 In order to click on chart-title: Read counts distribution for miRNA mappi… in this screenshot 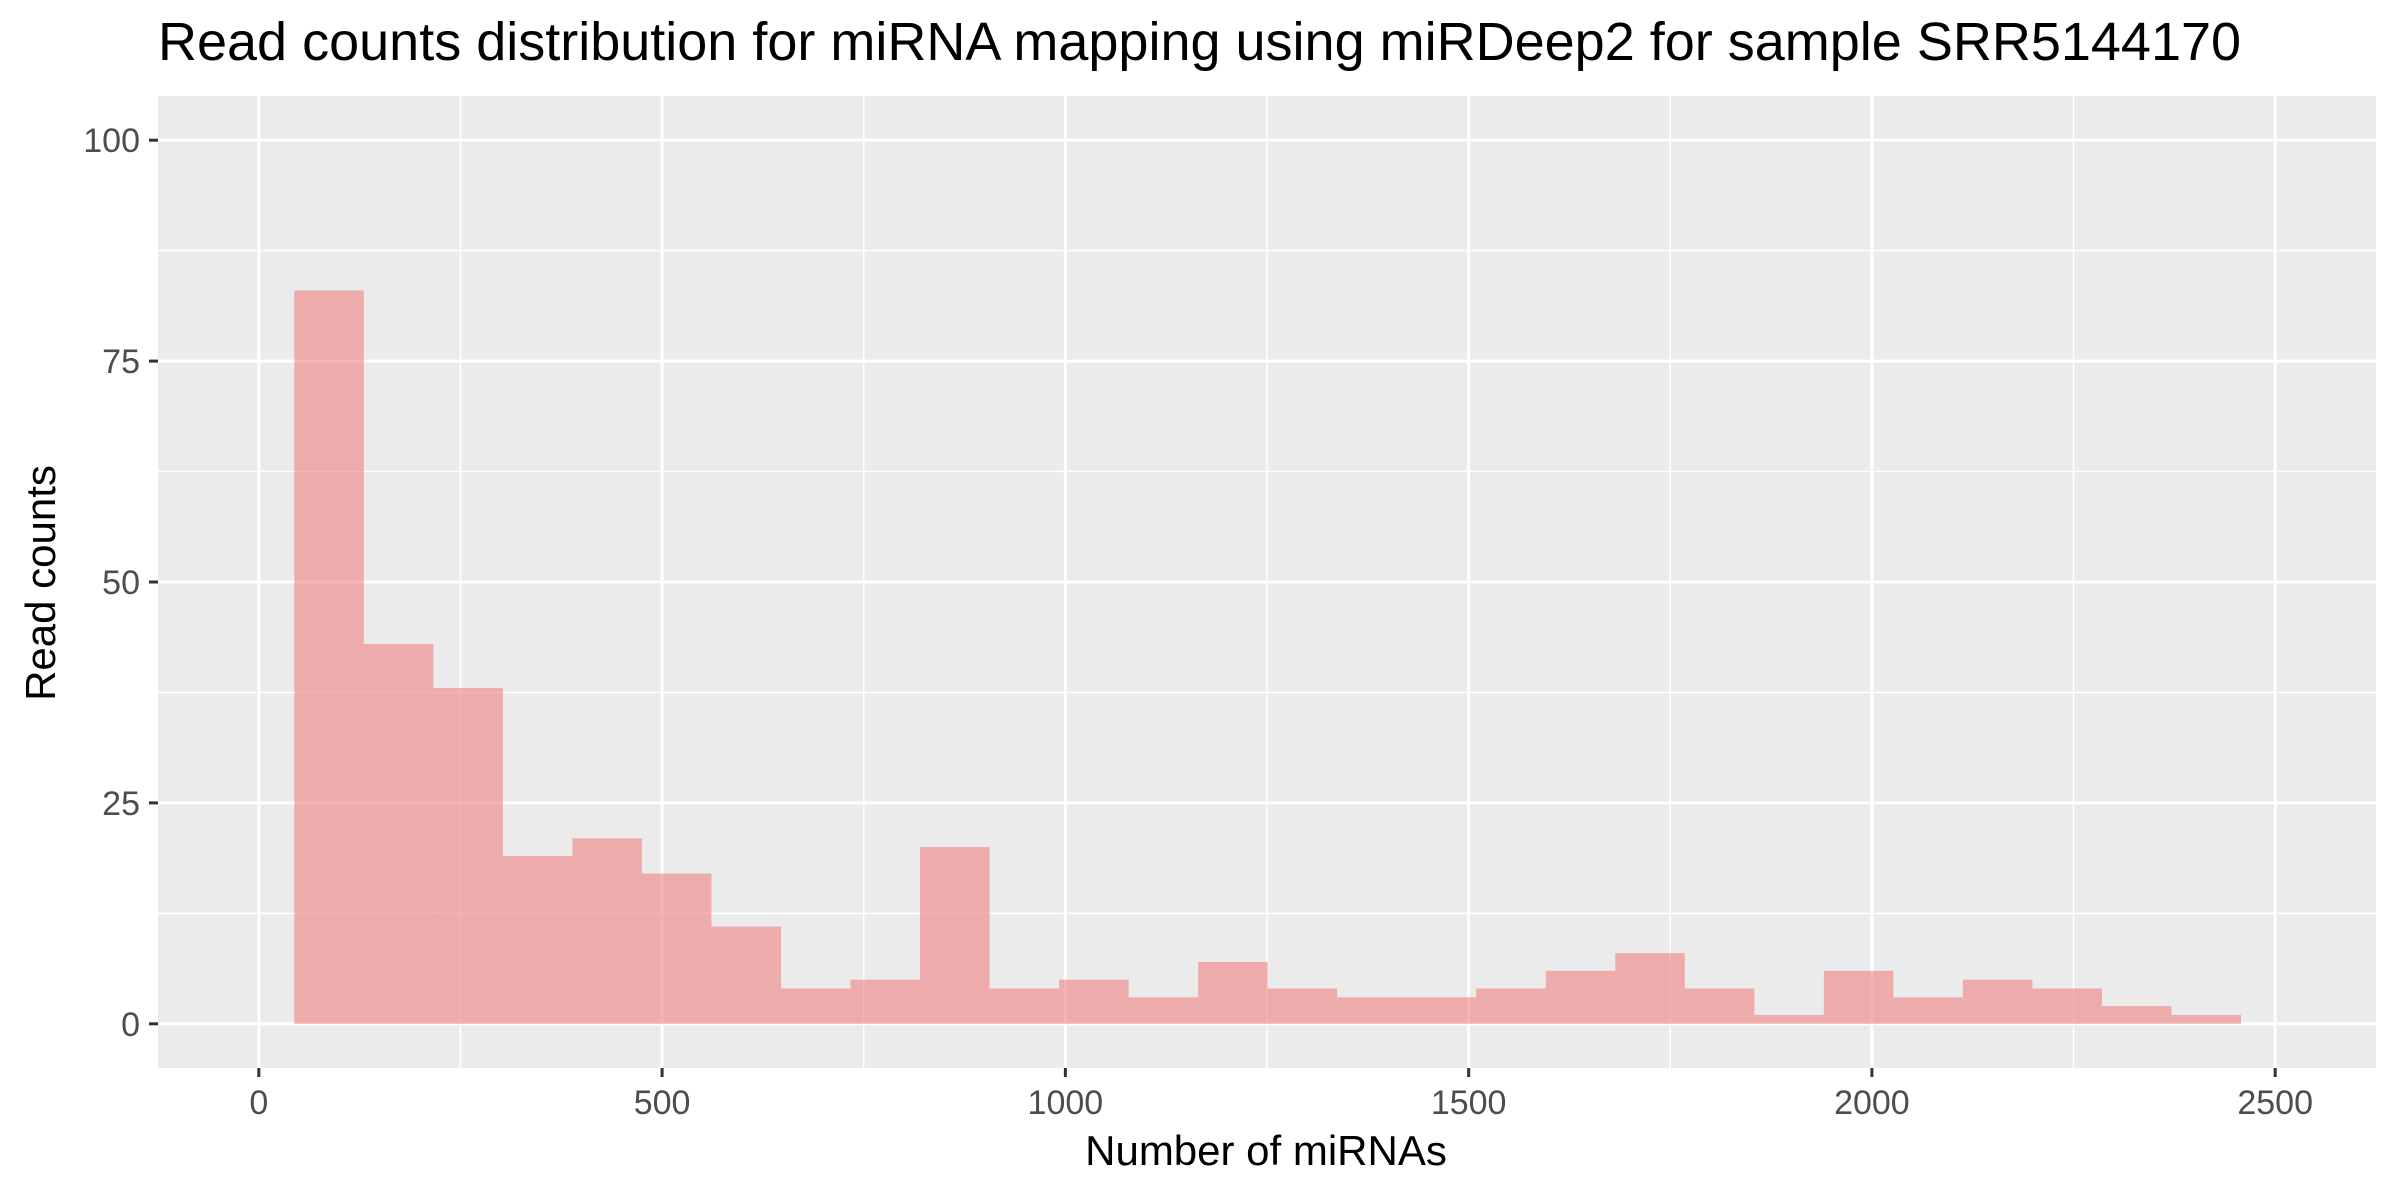, I will do `click(1199, 42)`.